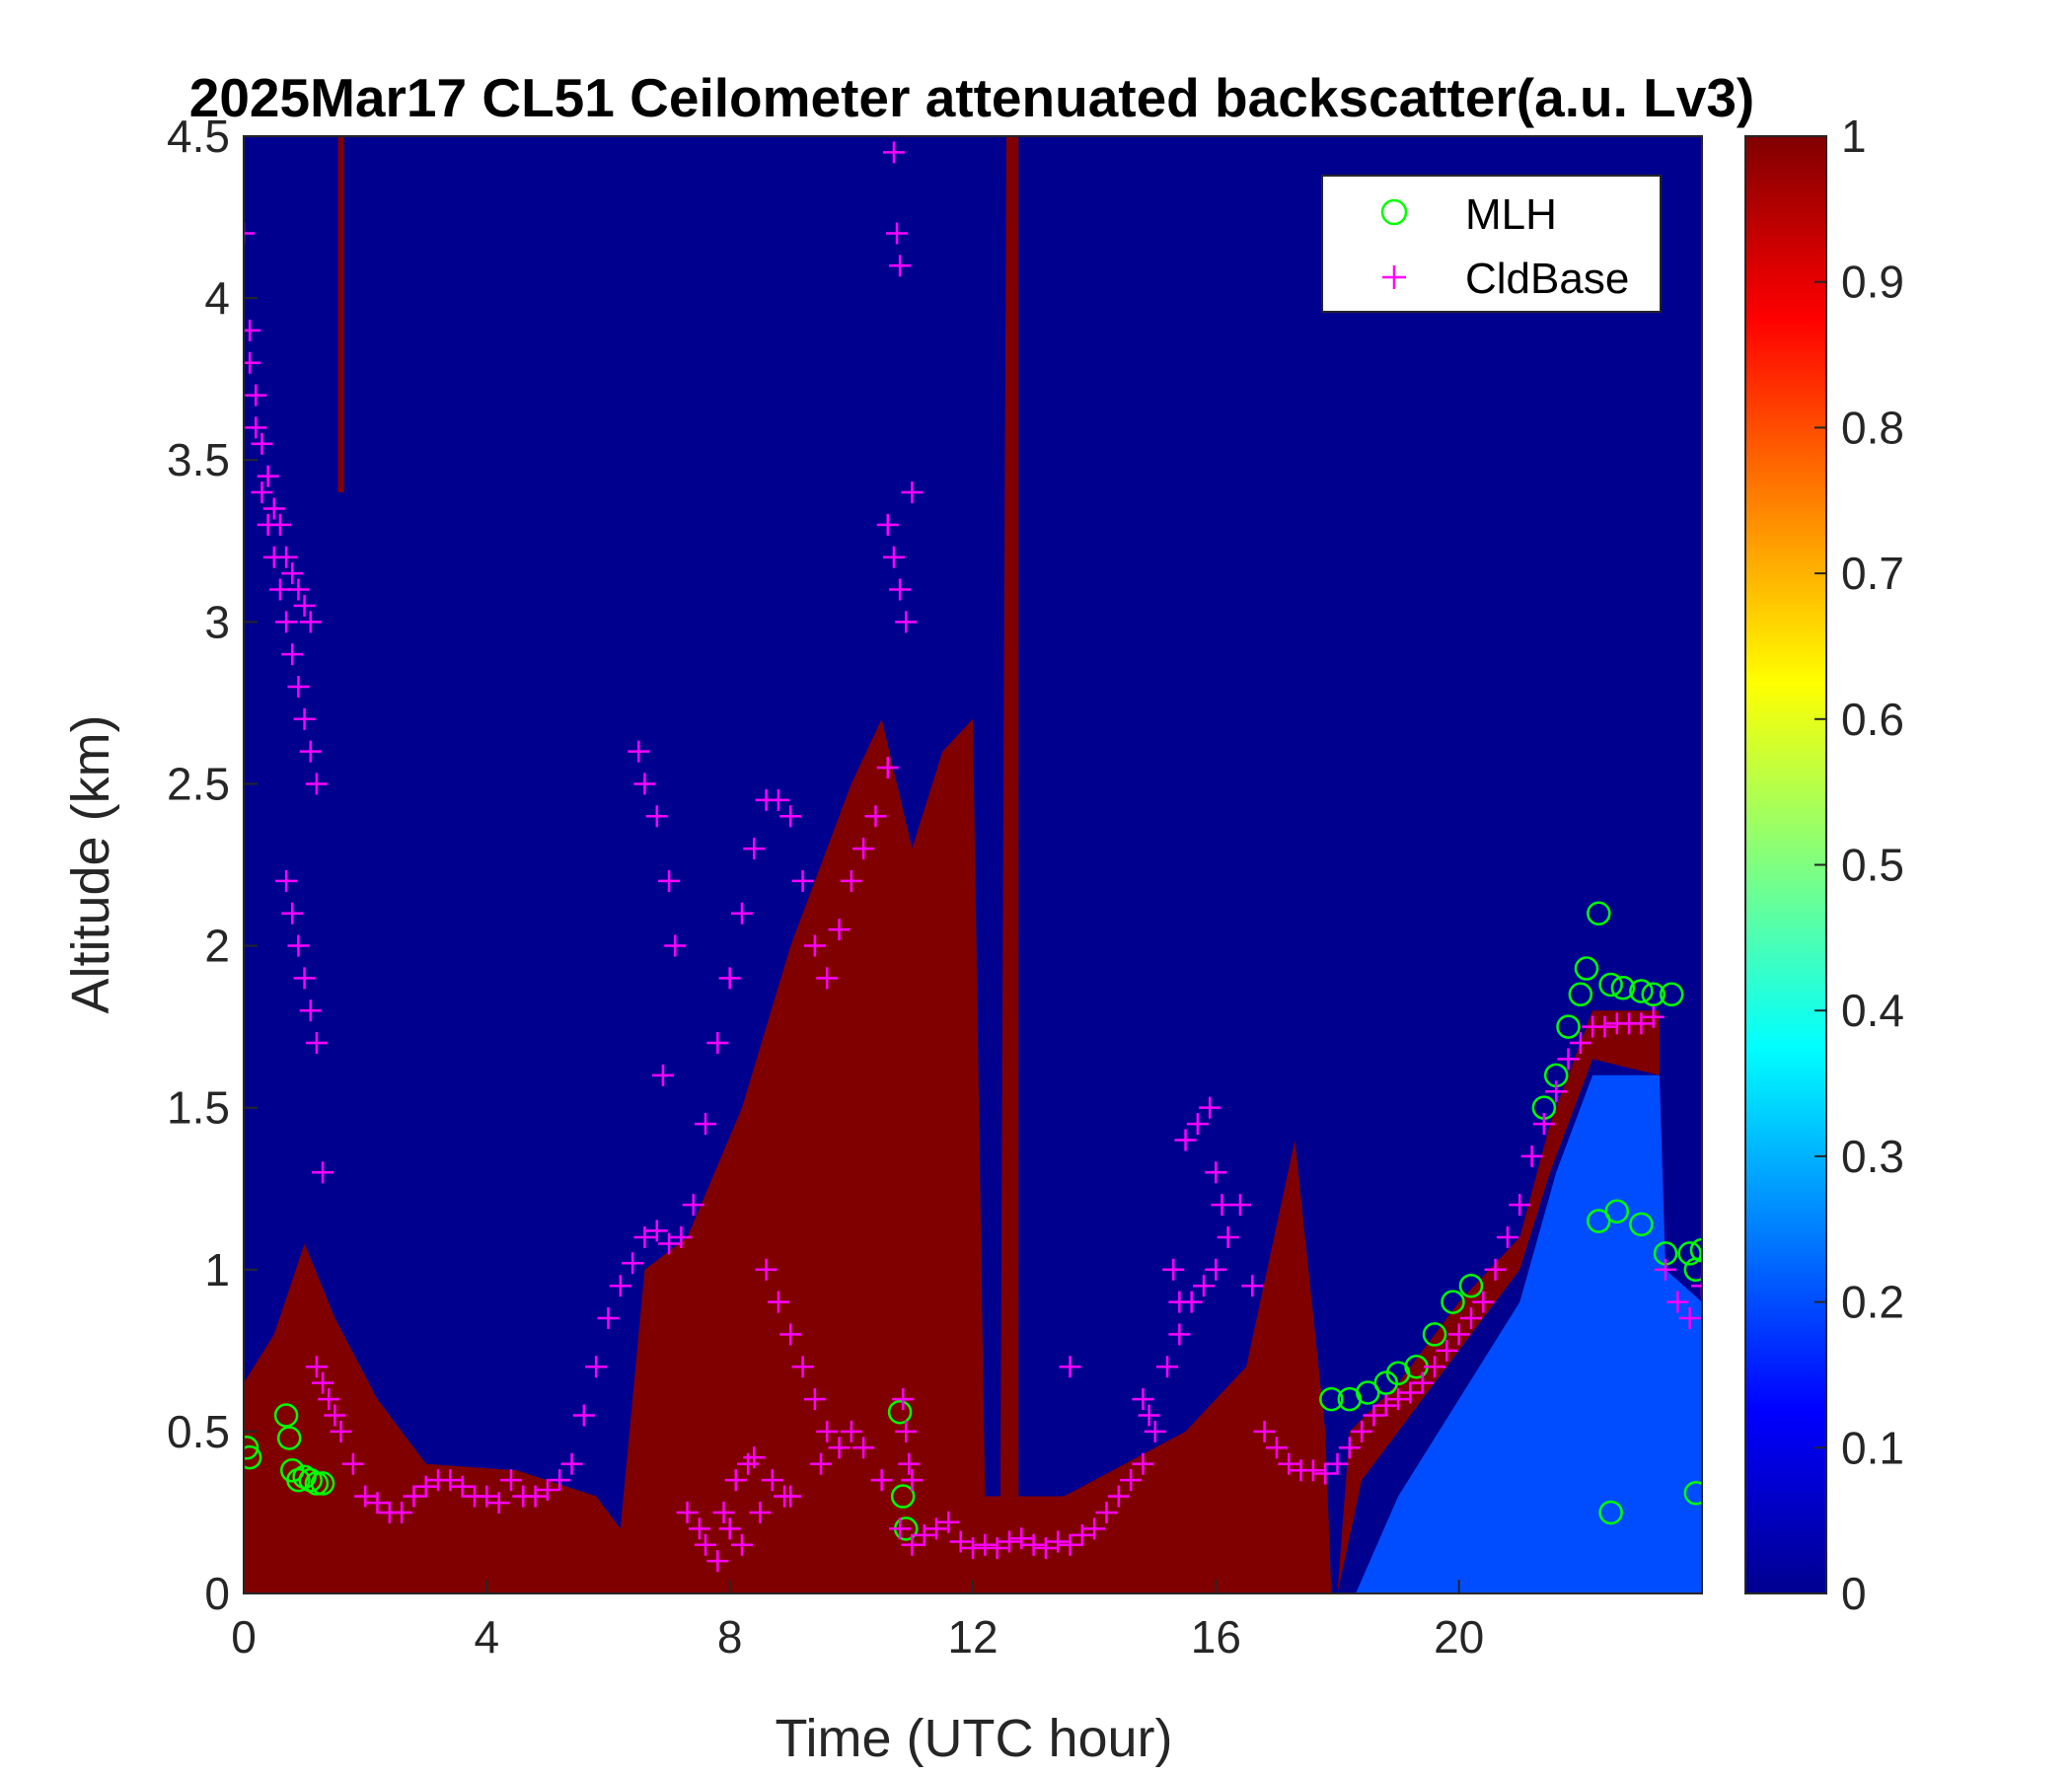  Describe the element at coordinates (217, 947) in the screenshot. I see `y-tick-label: 2` at that location.